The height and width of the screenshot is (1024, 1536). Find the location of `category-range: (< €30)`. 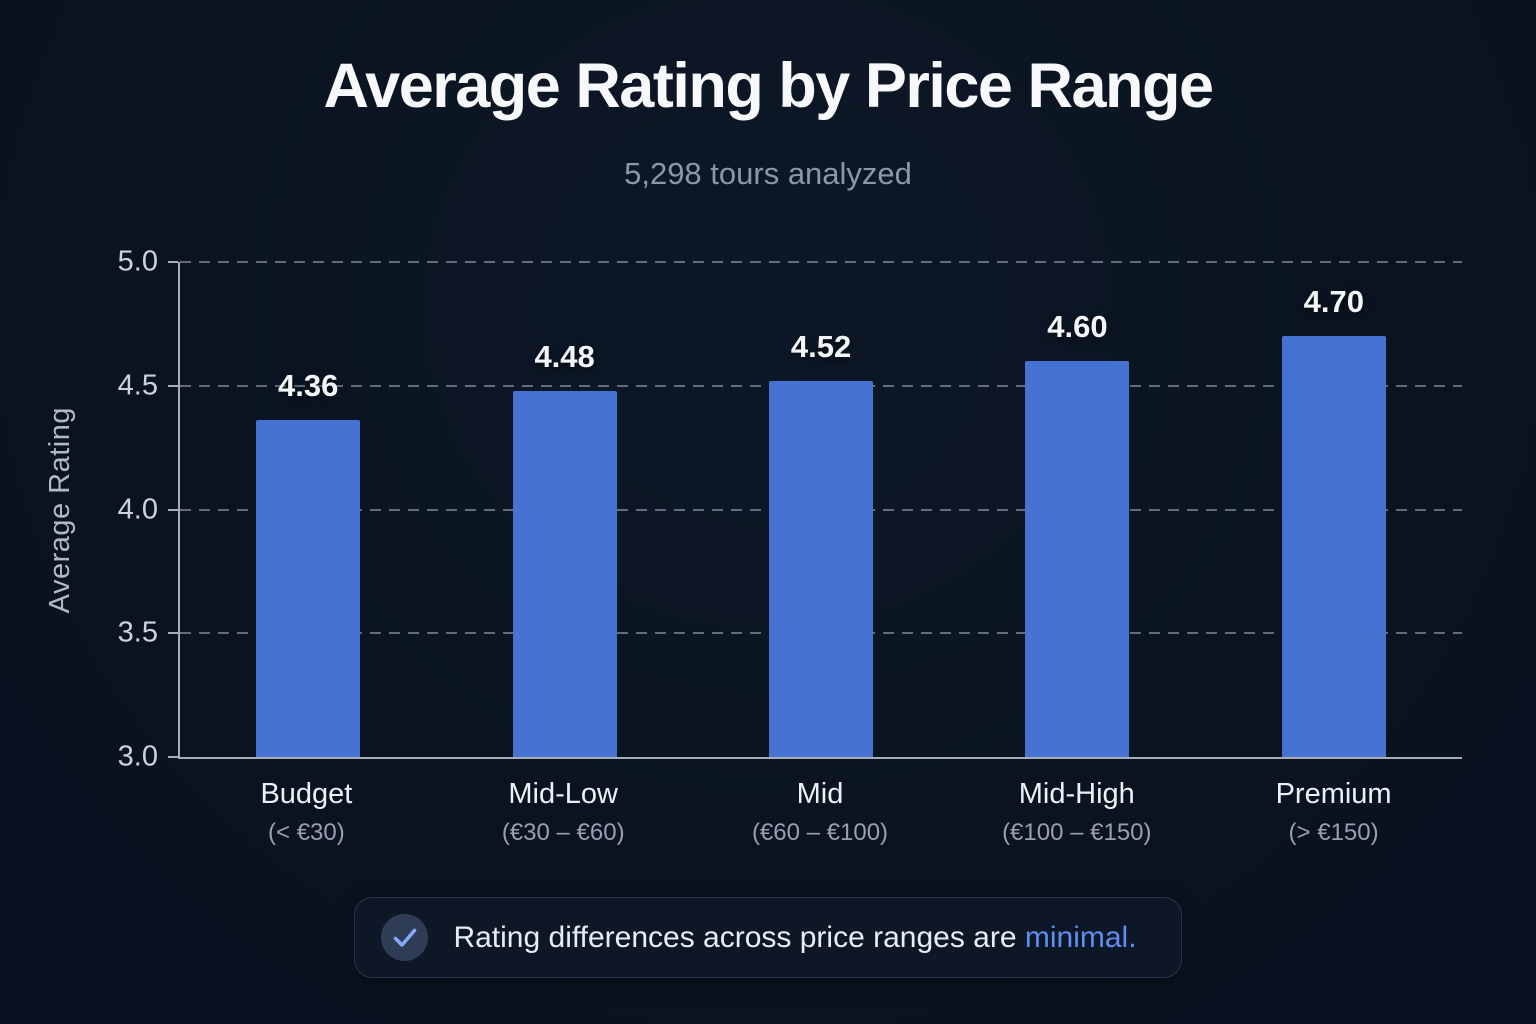

category-range: (< €30) is located at coordinates (306, 832).